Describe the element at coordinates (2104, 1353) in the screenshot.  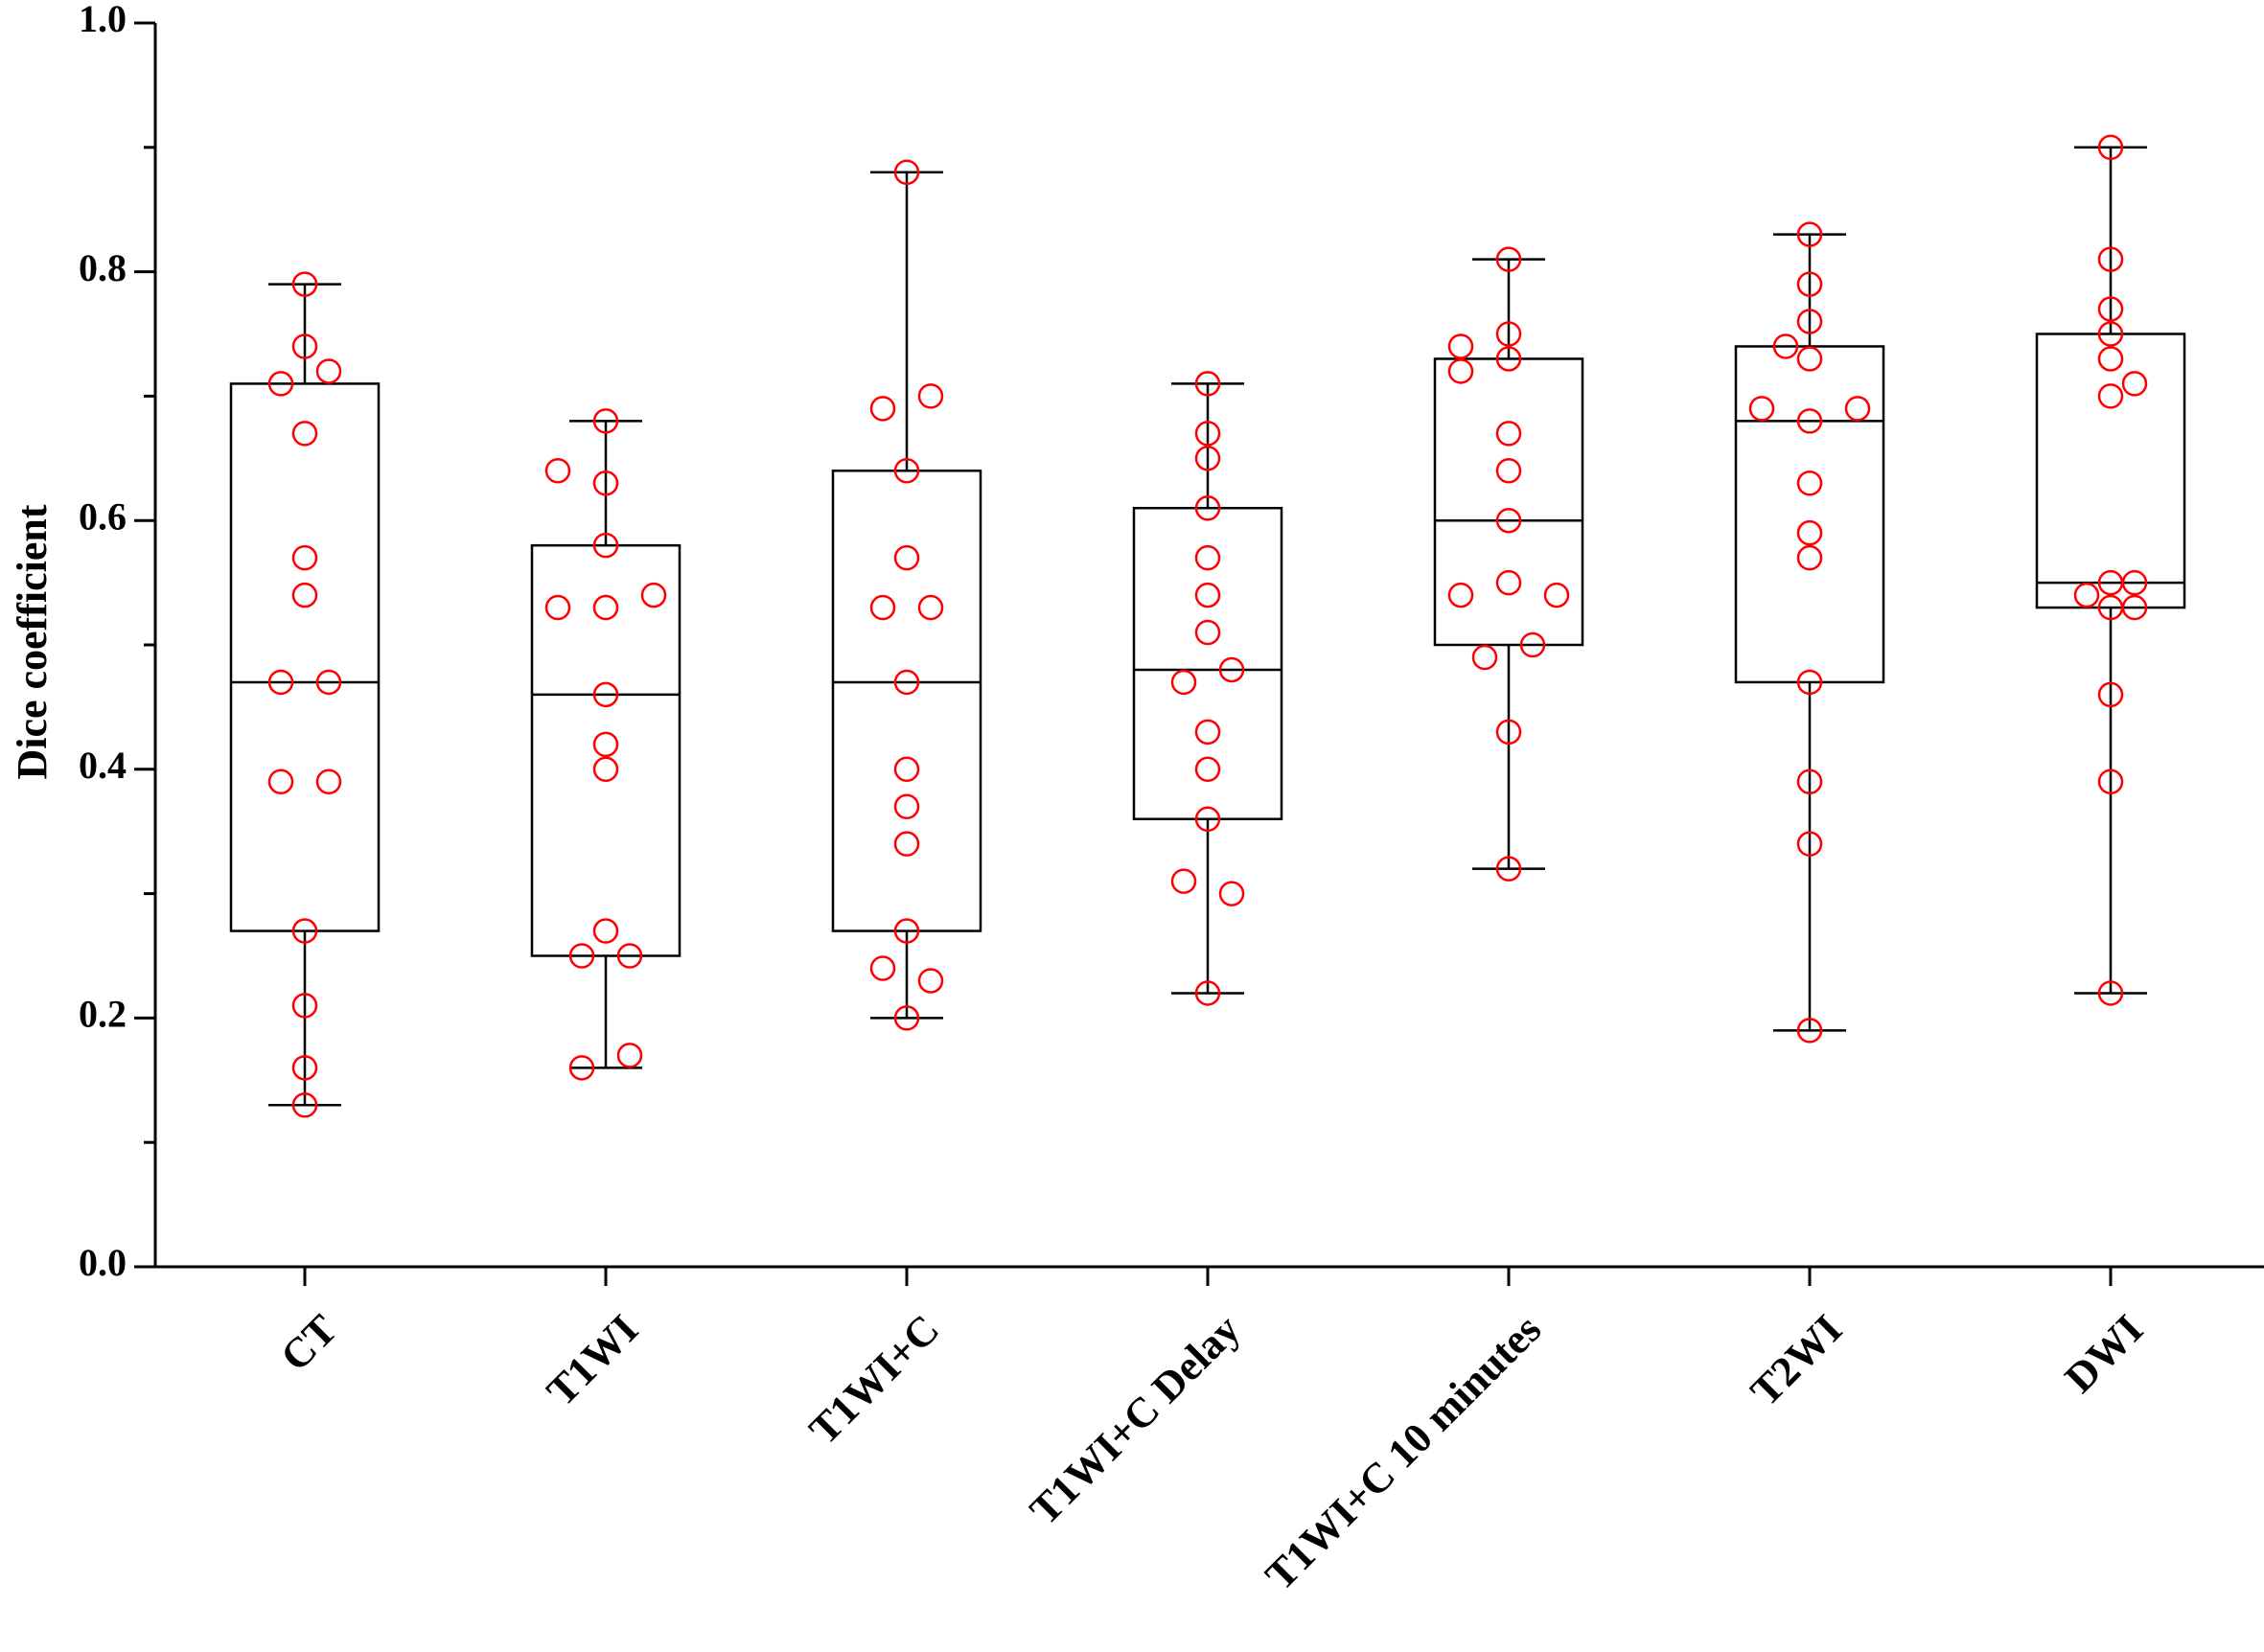
I see `category-label: DWI` at that location.